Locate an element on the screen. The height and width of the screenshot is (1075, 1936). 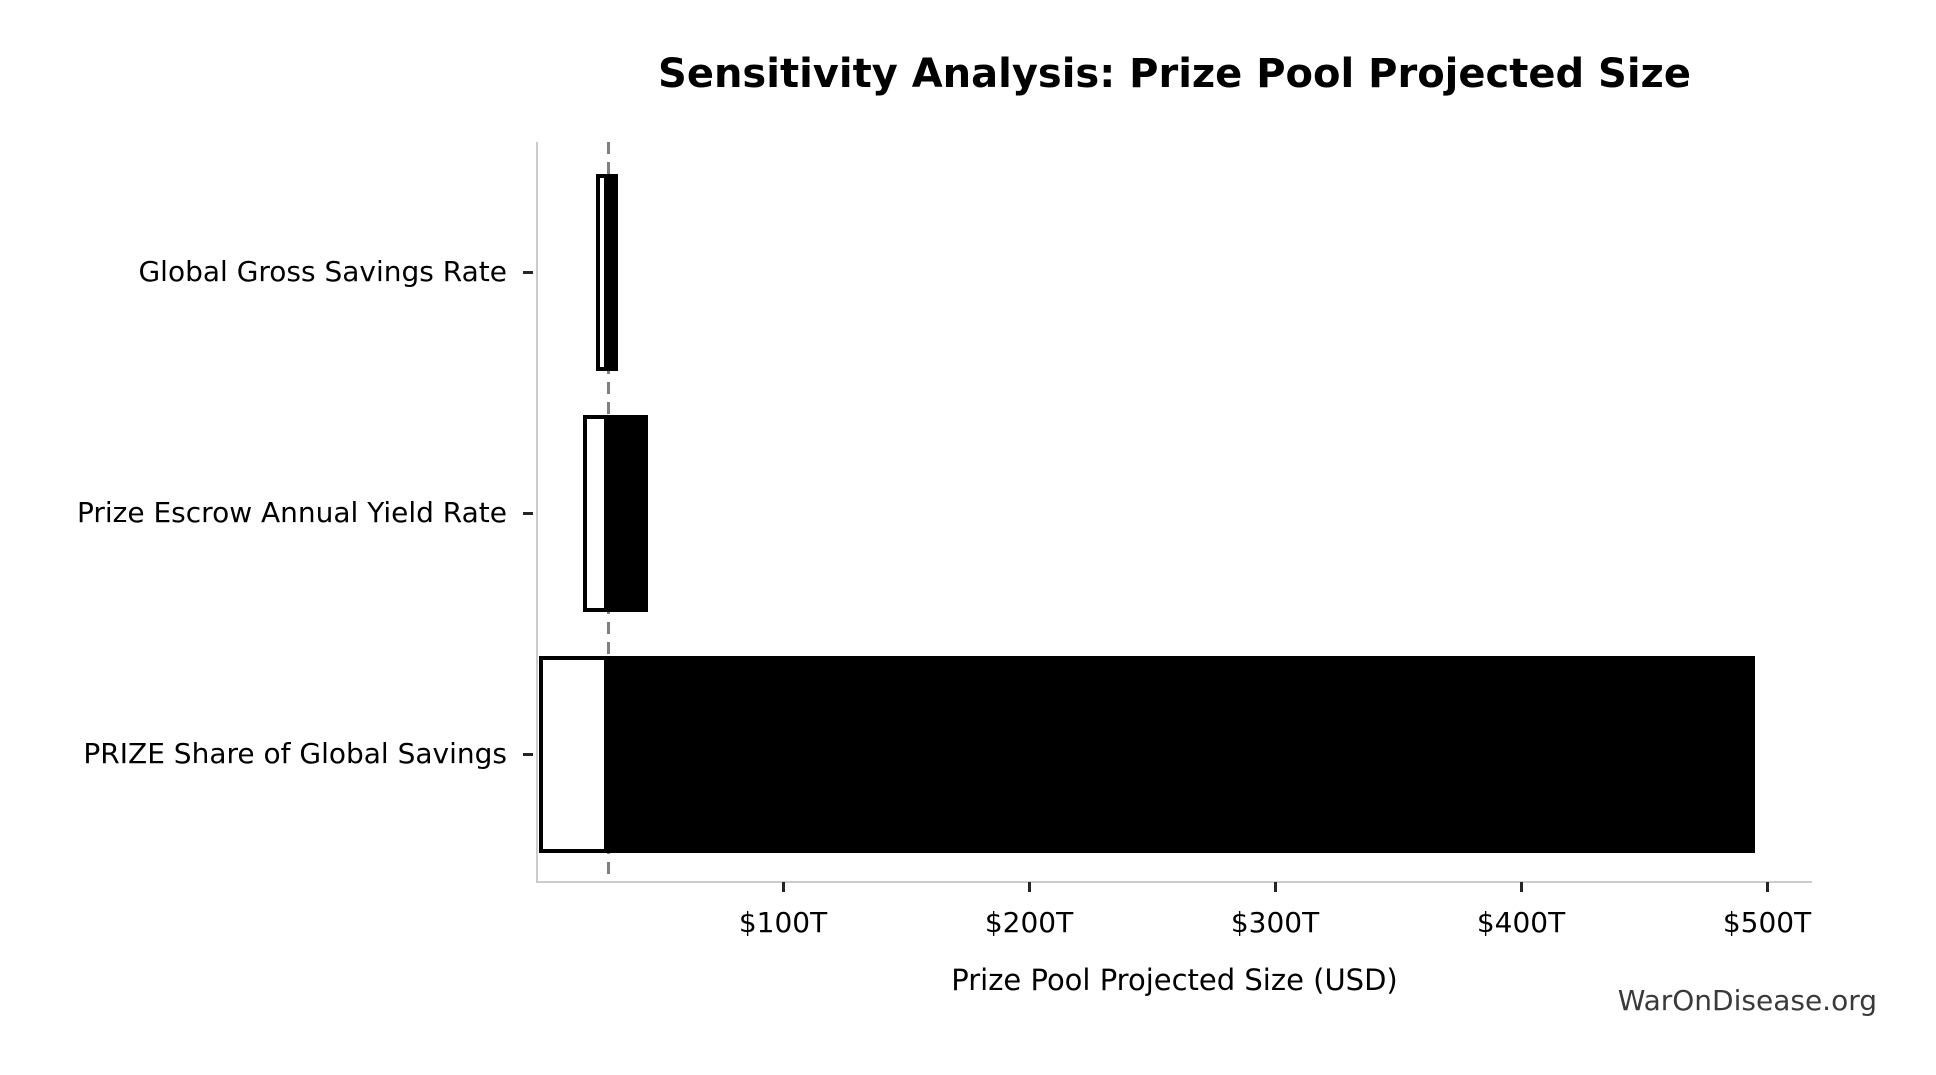
x-tick-label-1: $200T is located at coordinates (1029, 922).